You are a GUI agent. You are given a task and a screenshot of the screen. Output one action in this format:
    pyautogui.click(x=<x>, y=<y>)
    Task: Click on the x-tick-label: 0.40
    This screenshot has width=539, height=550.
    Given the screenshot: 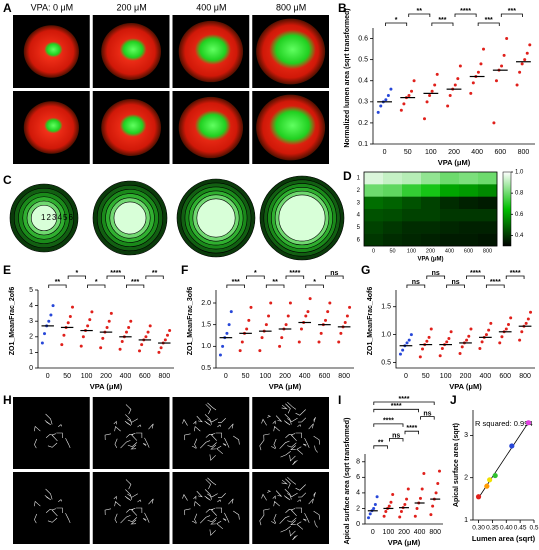 What is the action you would take?
    pyautogui.click(x=506, y=528)
    